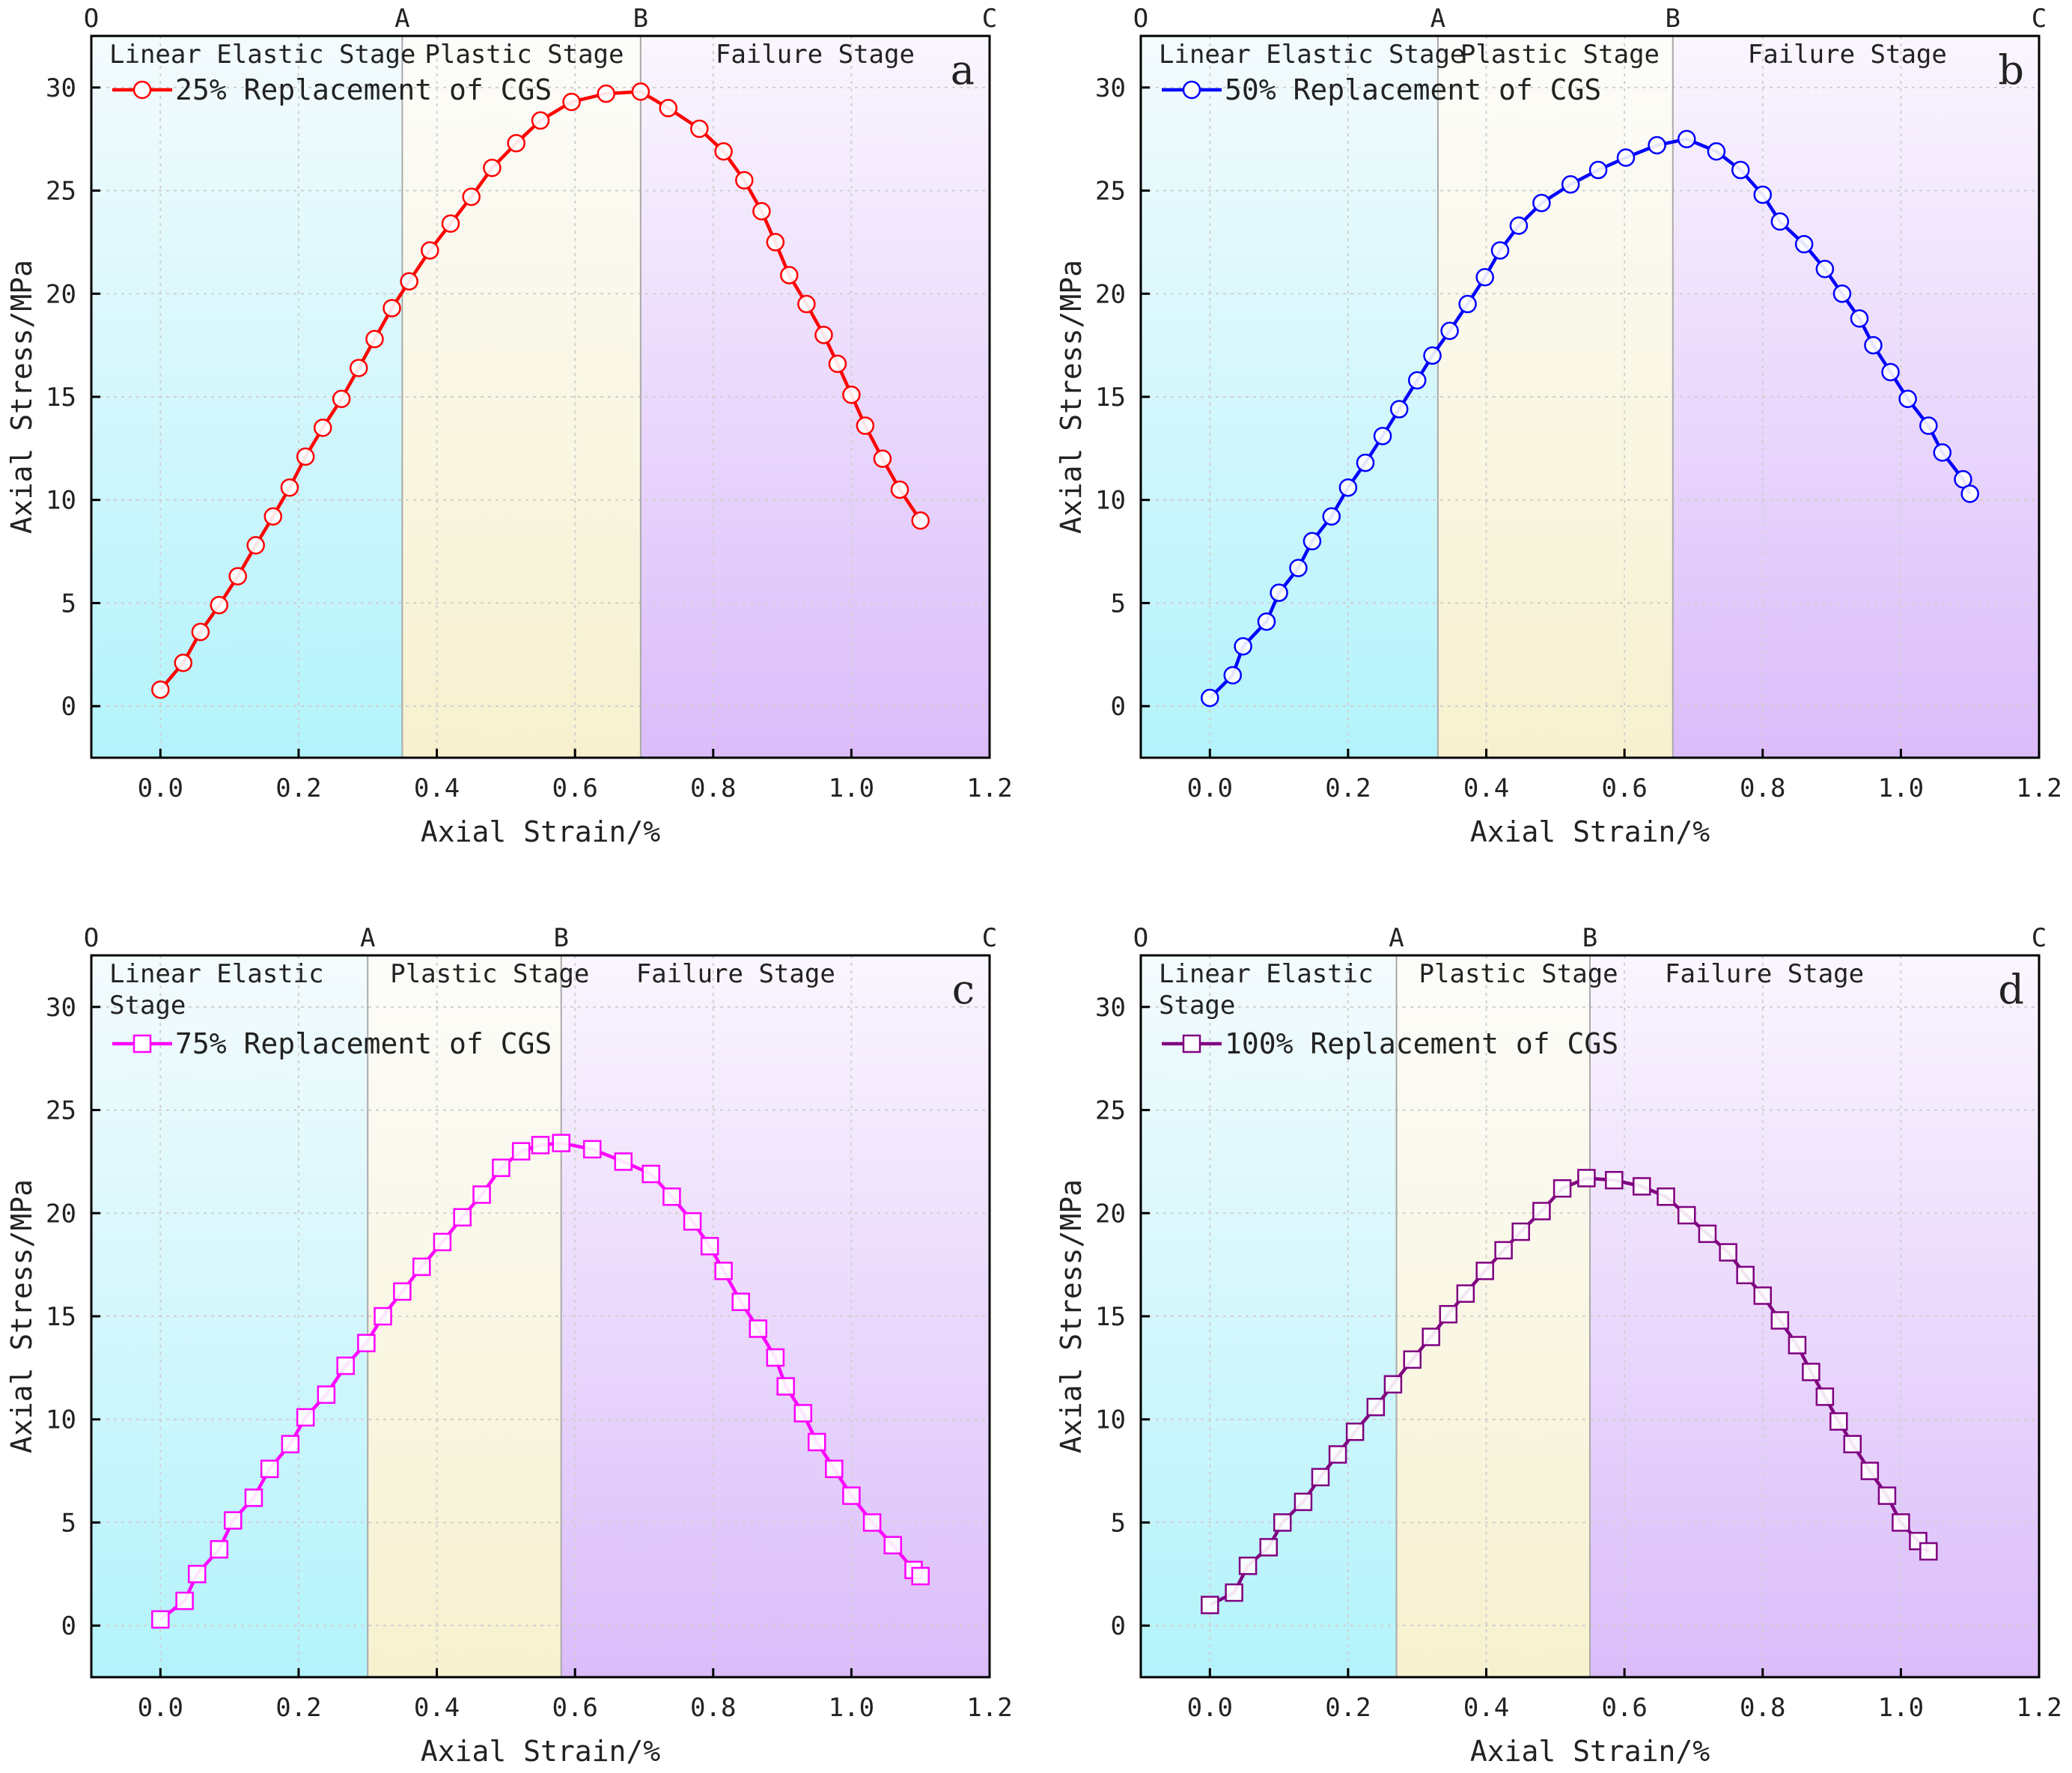 The width and height of the screenshot is (2072, 1773). I want to click on x-tick-label: 0.2, so click(1348, 788).